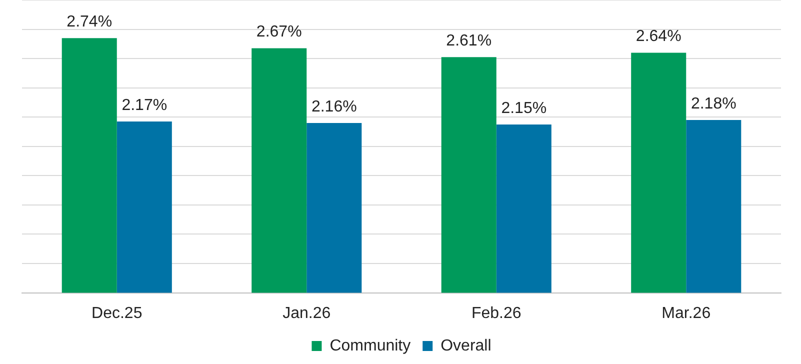 The image size is (801, 364). What do you see at coordinates (496, 313) in the screenshot?
I see `x-tick-label: Feb.26` at bounding box center [496, 313].